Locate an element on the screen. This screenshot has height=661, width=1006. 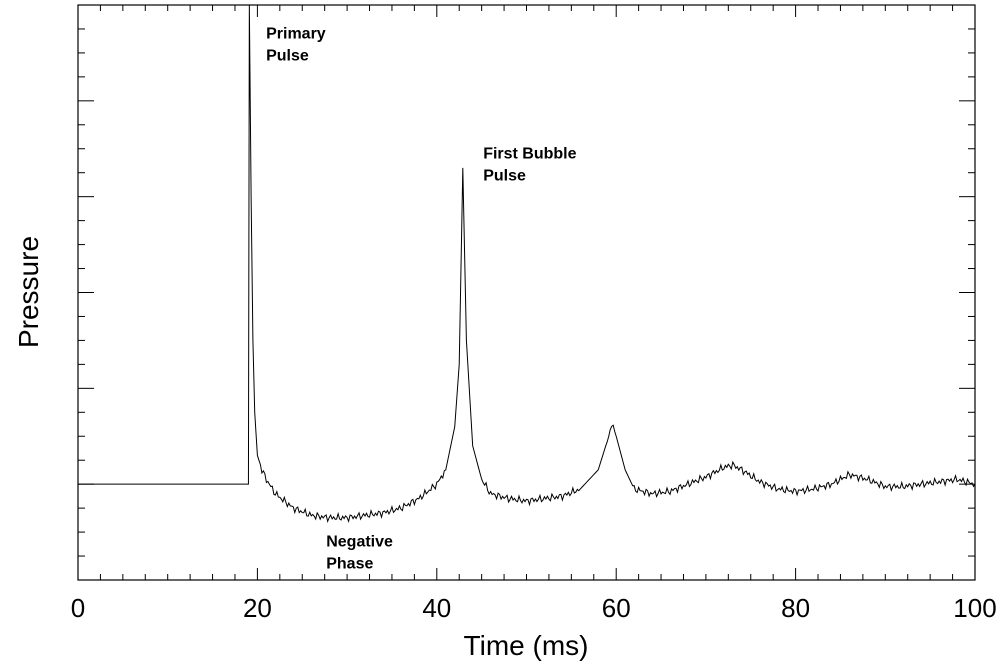
x-axis-title: Time (ms) is located at coordinates (526, 645).